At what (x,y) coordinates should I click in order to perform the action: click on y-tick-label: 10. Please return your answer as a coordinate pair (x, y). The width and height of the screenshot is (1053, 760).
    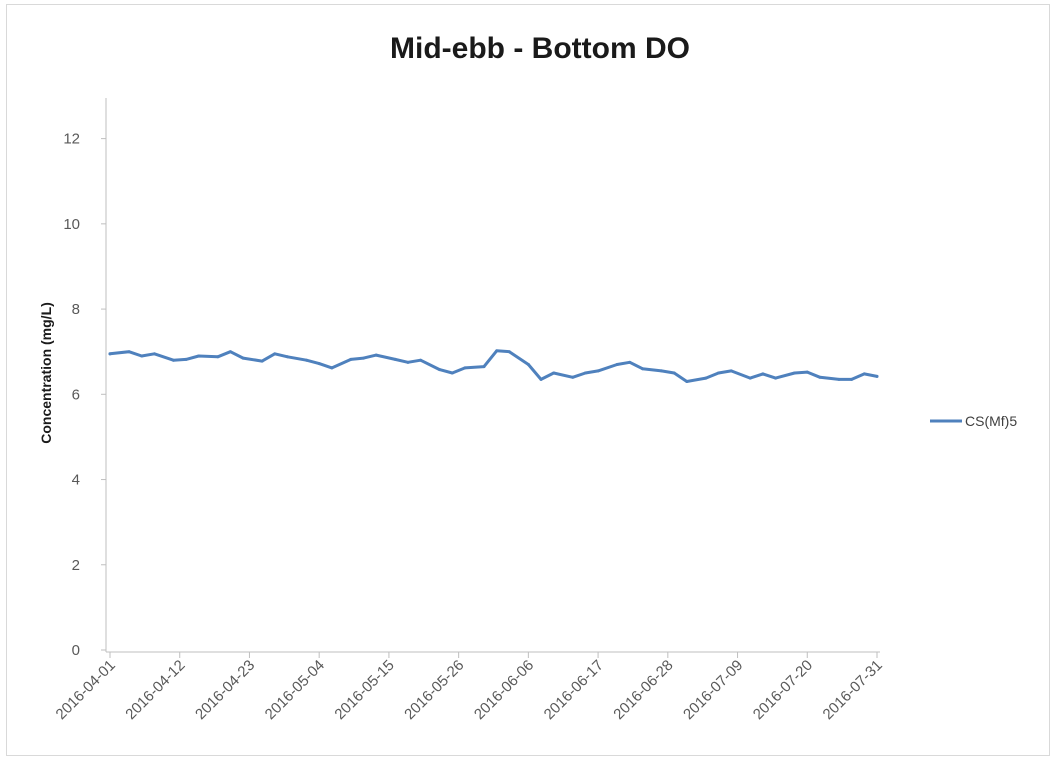
    Looking at the image, I should click on (71, 224).